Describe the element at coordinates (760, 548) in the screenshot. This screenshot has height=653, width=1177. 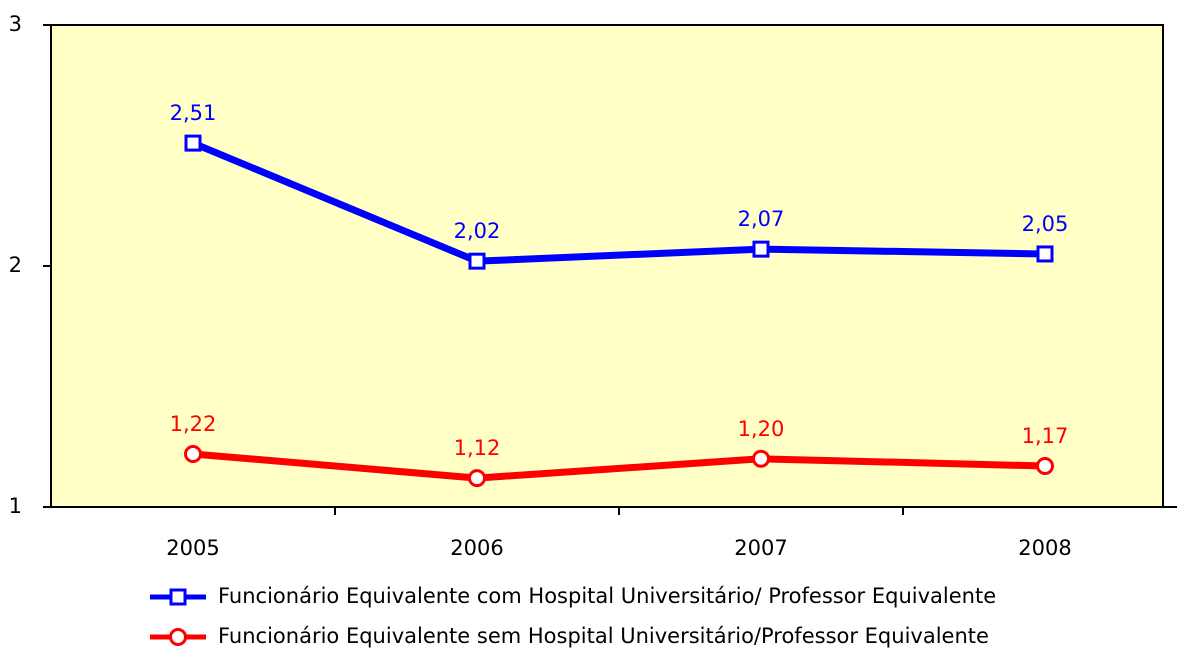
I see `x-tick-label: 2007` at that location.